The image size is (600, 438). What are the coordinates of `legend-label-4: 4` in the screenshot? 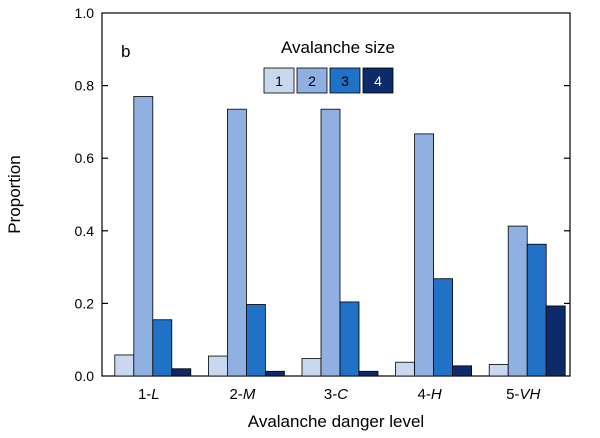 It's located at (378, 81).